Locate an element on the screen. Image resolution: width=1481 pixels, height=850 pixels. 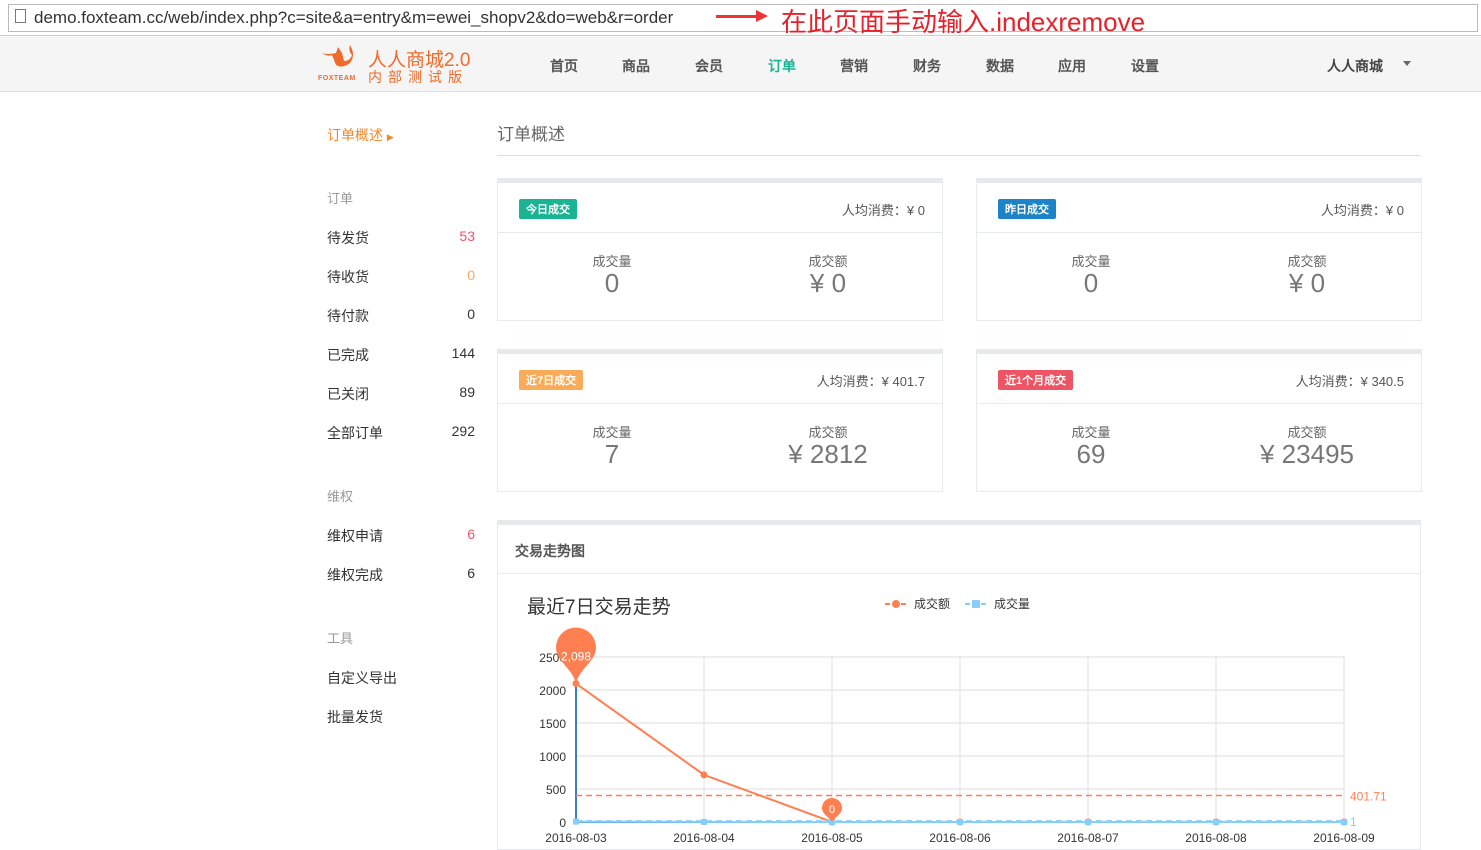
mean-label: 401.71 is located at coordinates (1368, 796).